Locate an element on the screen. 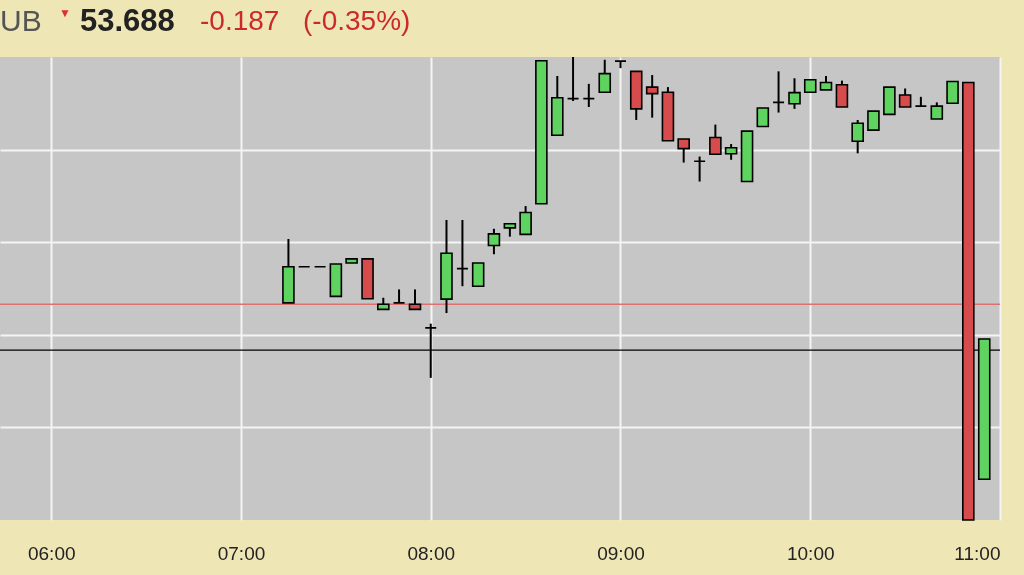  x-tick-label: 07:00 is located at coordinates (241, 553).